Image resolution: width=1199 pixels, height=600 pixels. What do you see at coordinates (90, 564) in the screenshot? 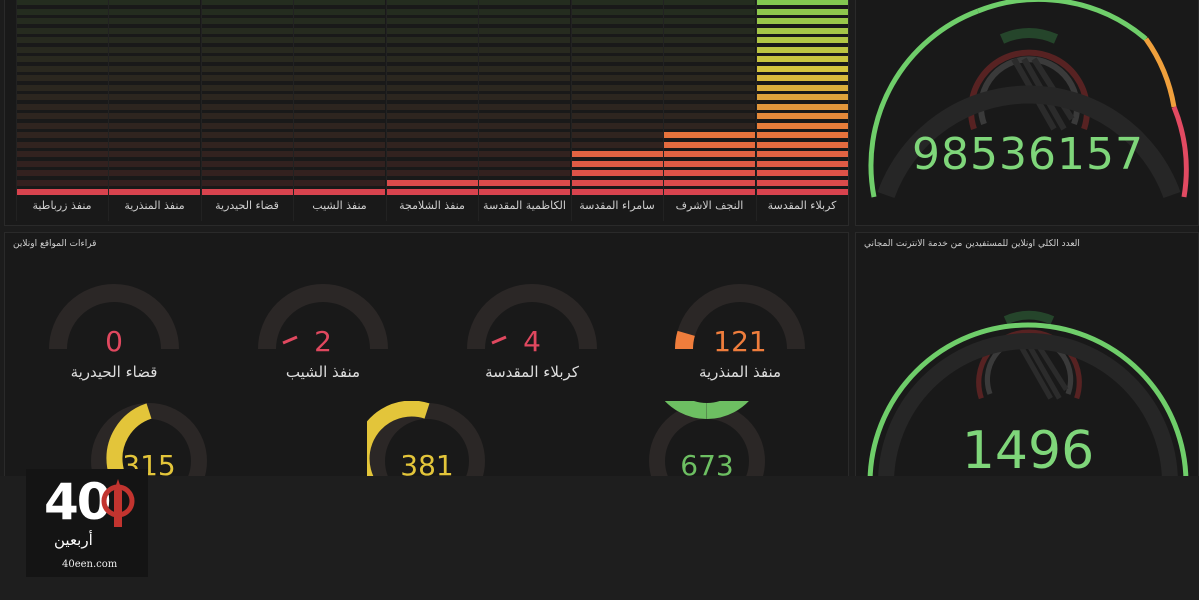
I see `logo-site: 40een.com` at bounding box center [90, 564].